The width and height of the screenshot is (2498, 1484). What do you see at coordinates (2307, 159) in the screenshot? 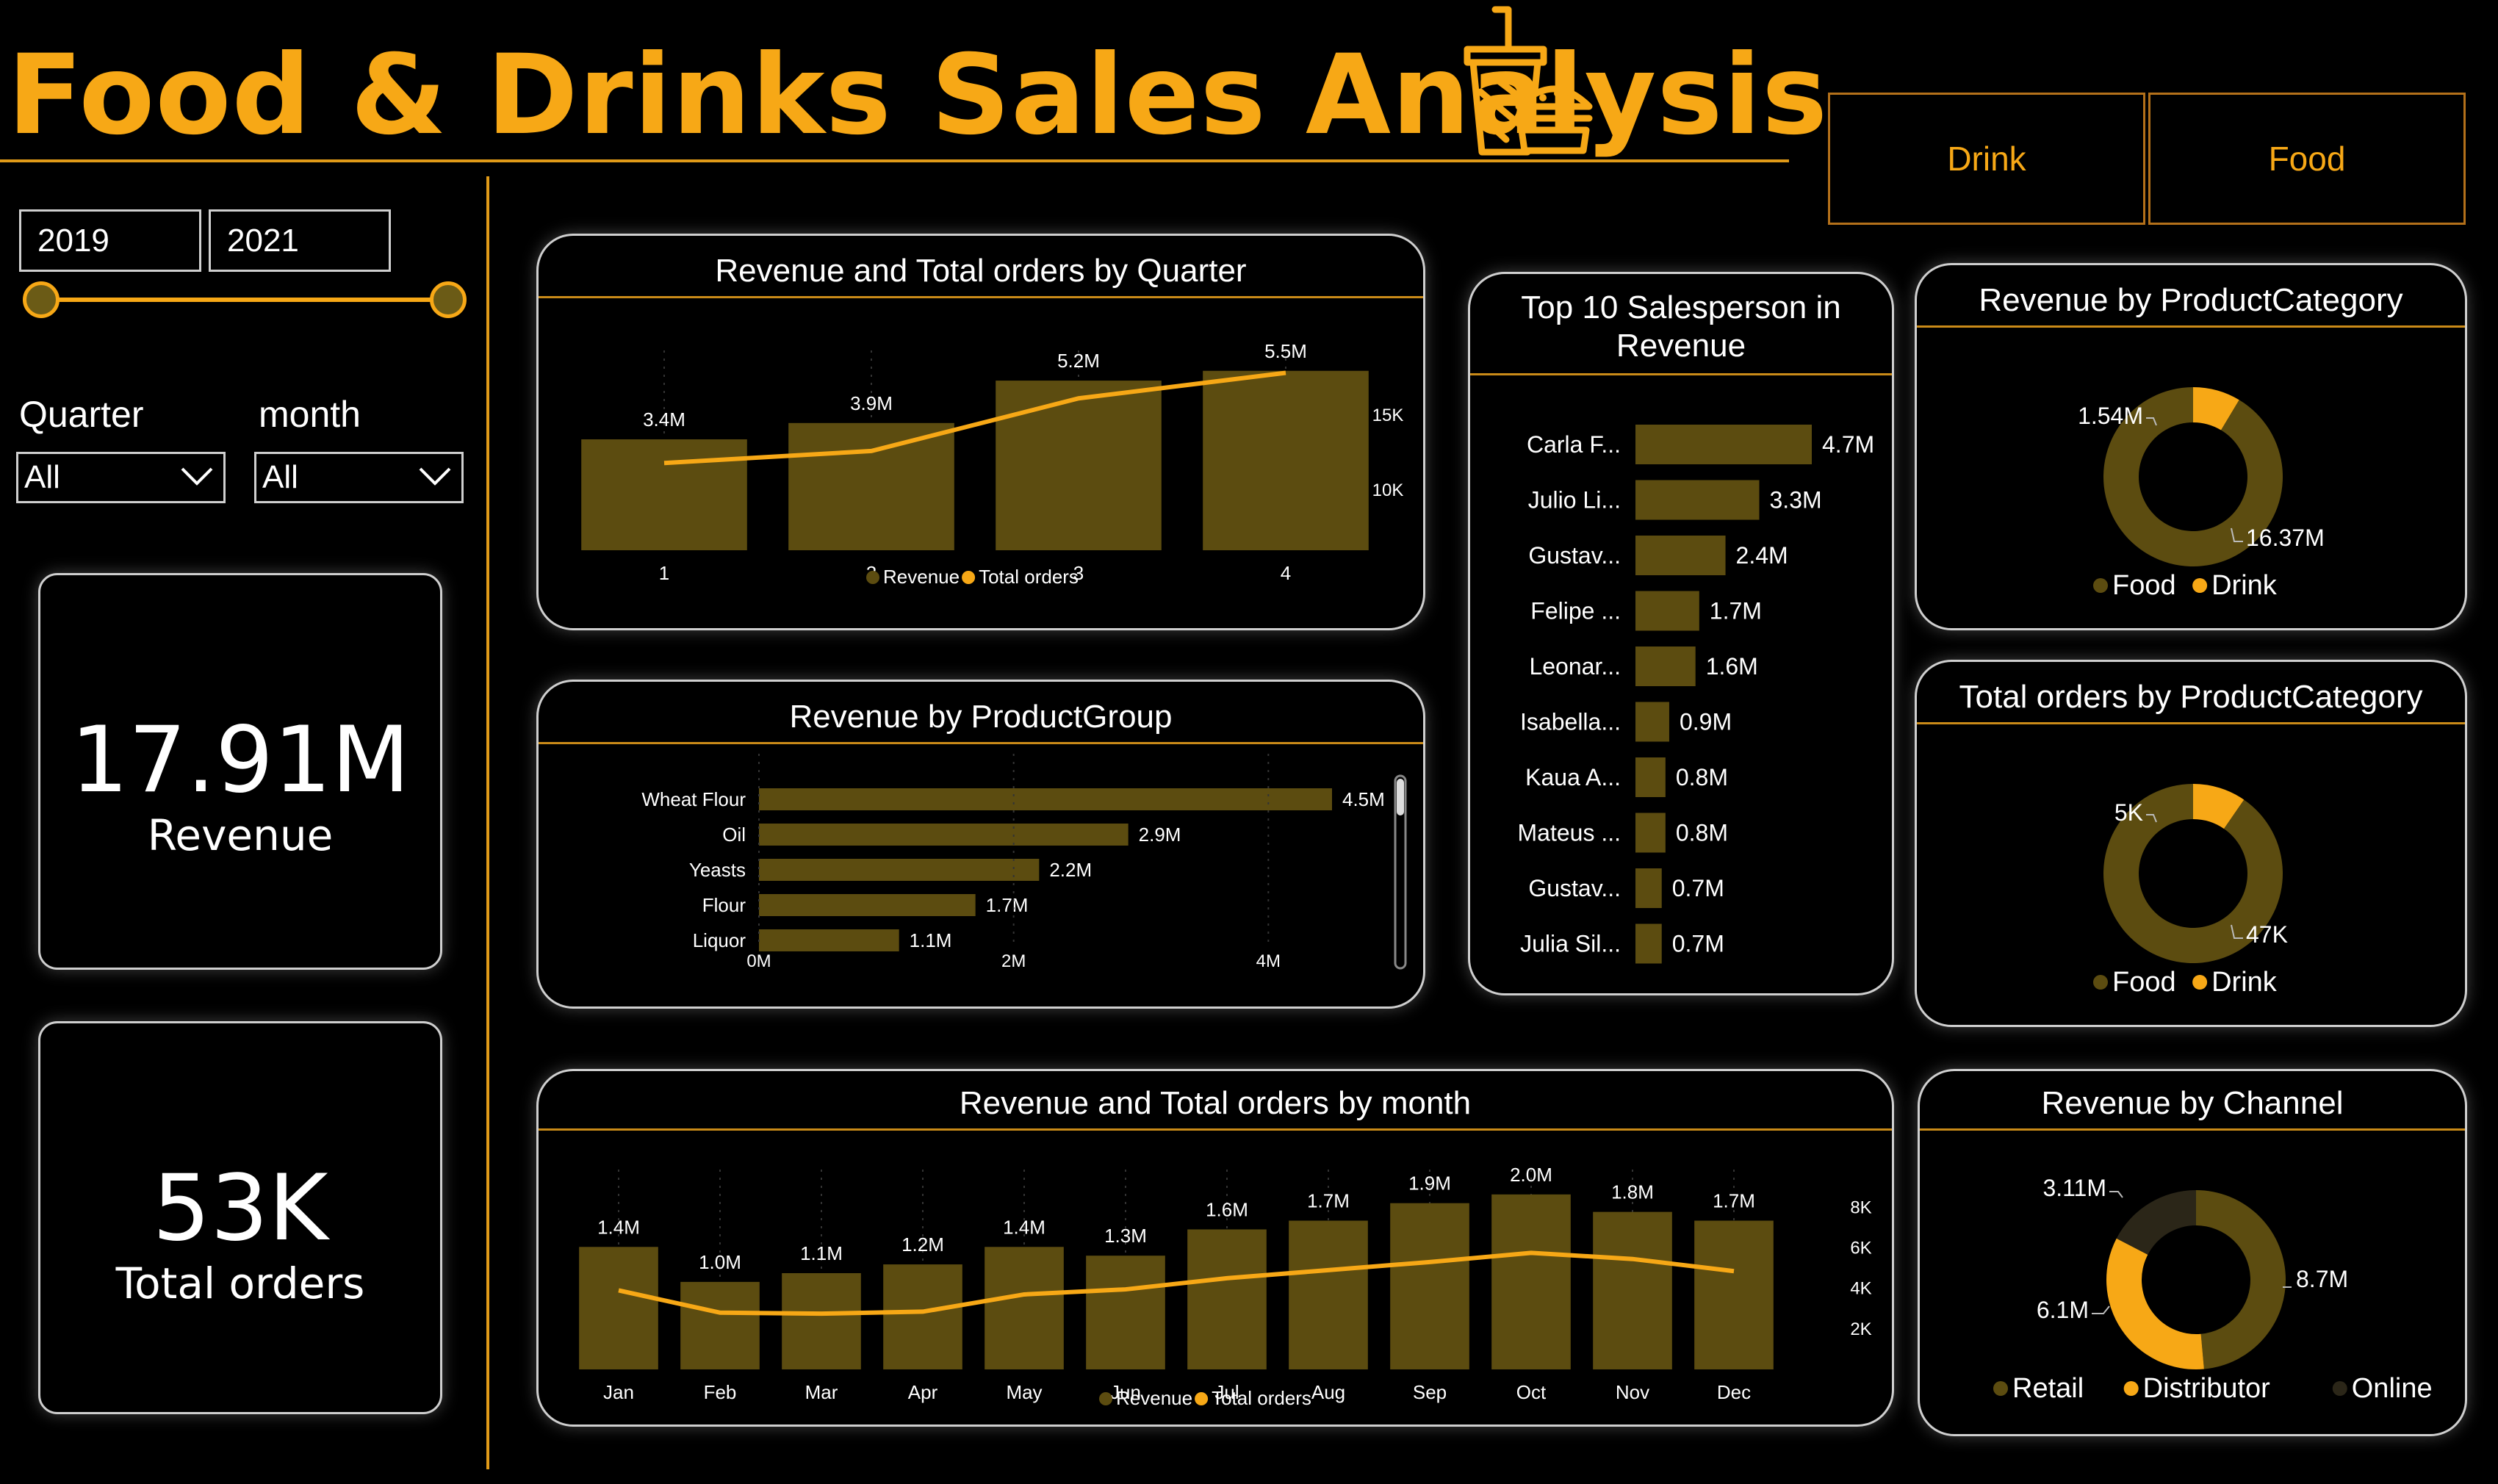
I see `food-button: Food` at bounding box center [2307, 159].